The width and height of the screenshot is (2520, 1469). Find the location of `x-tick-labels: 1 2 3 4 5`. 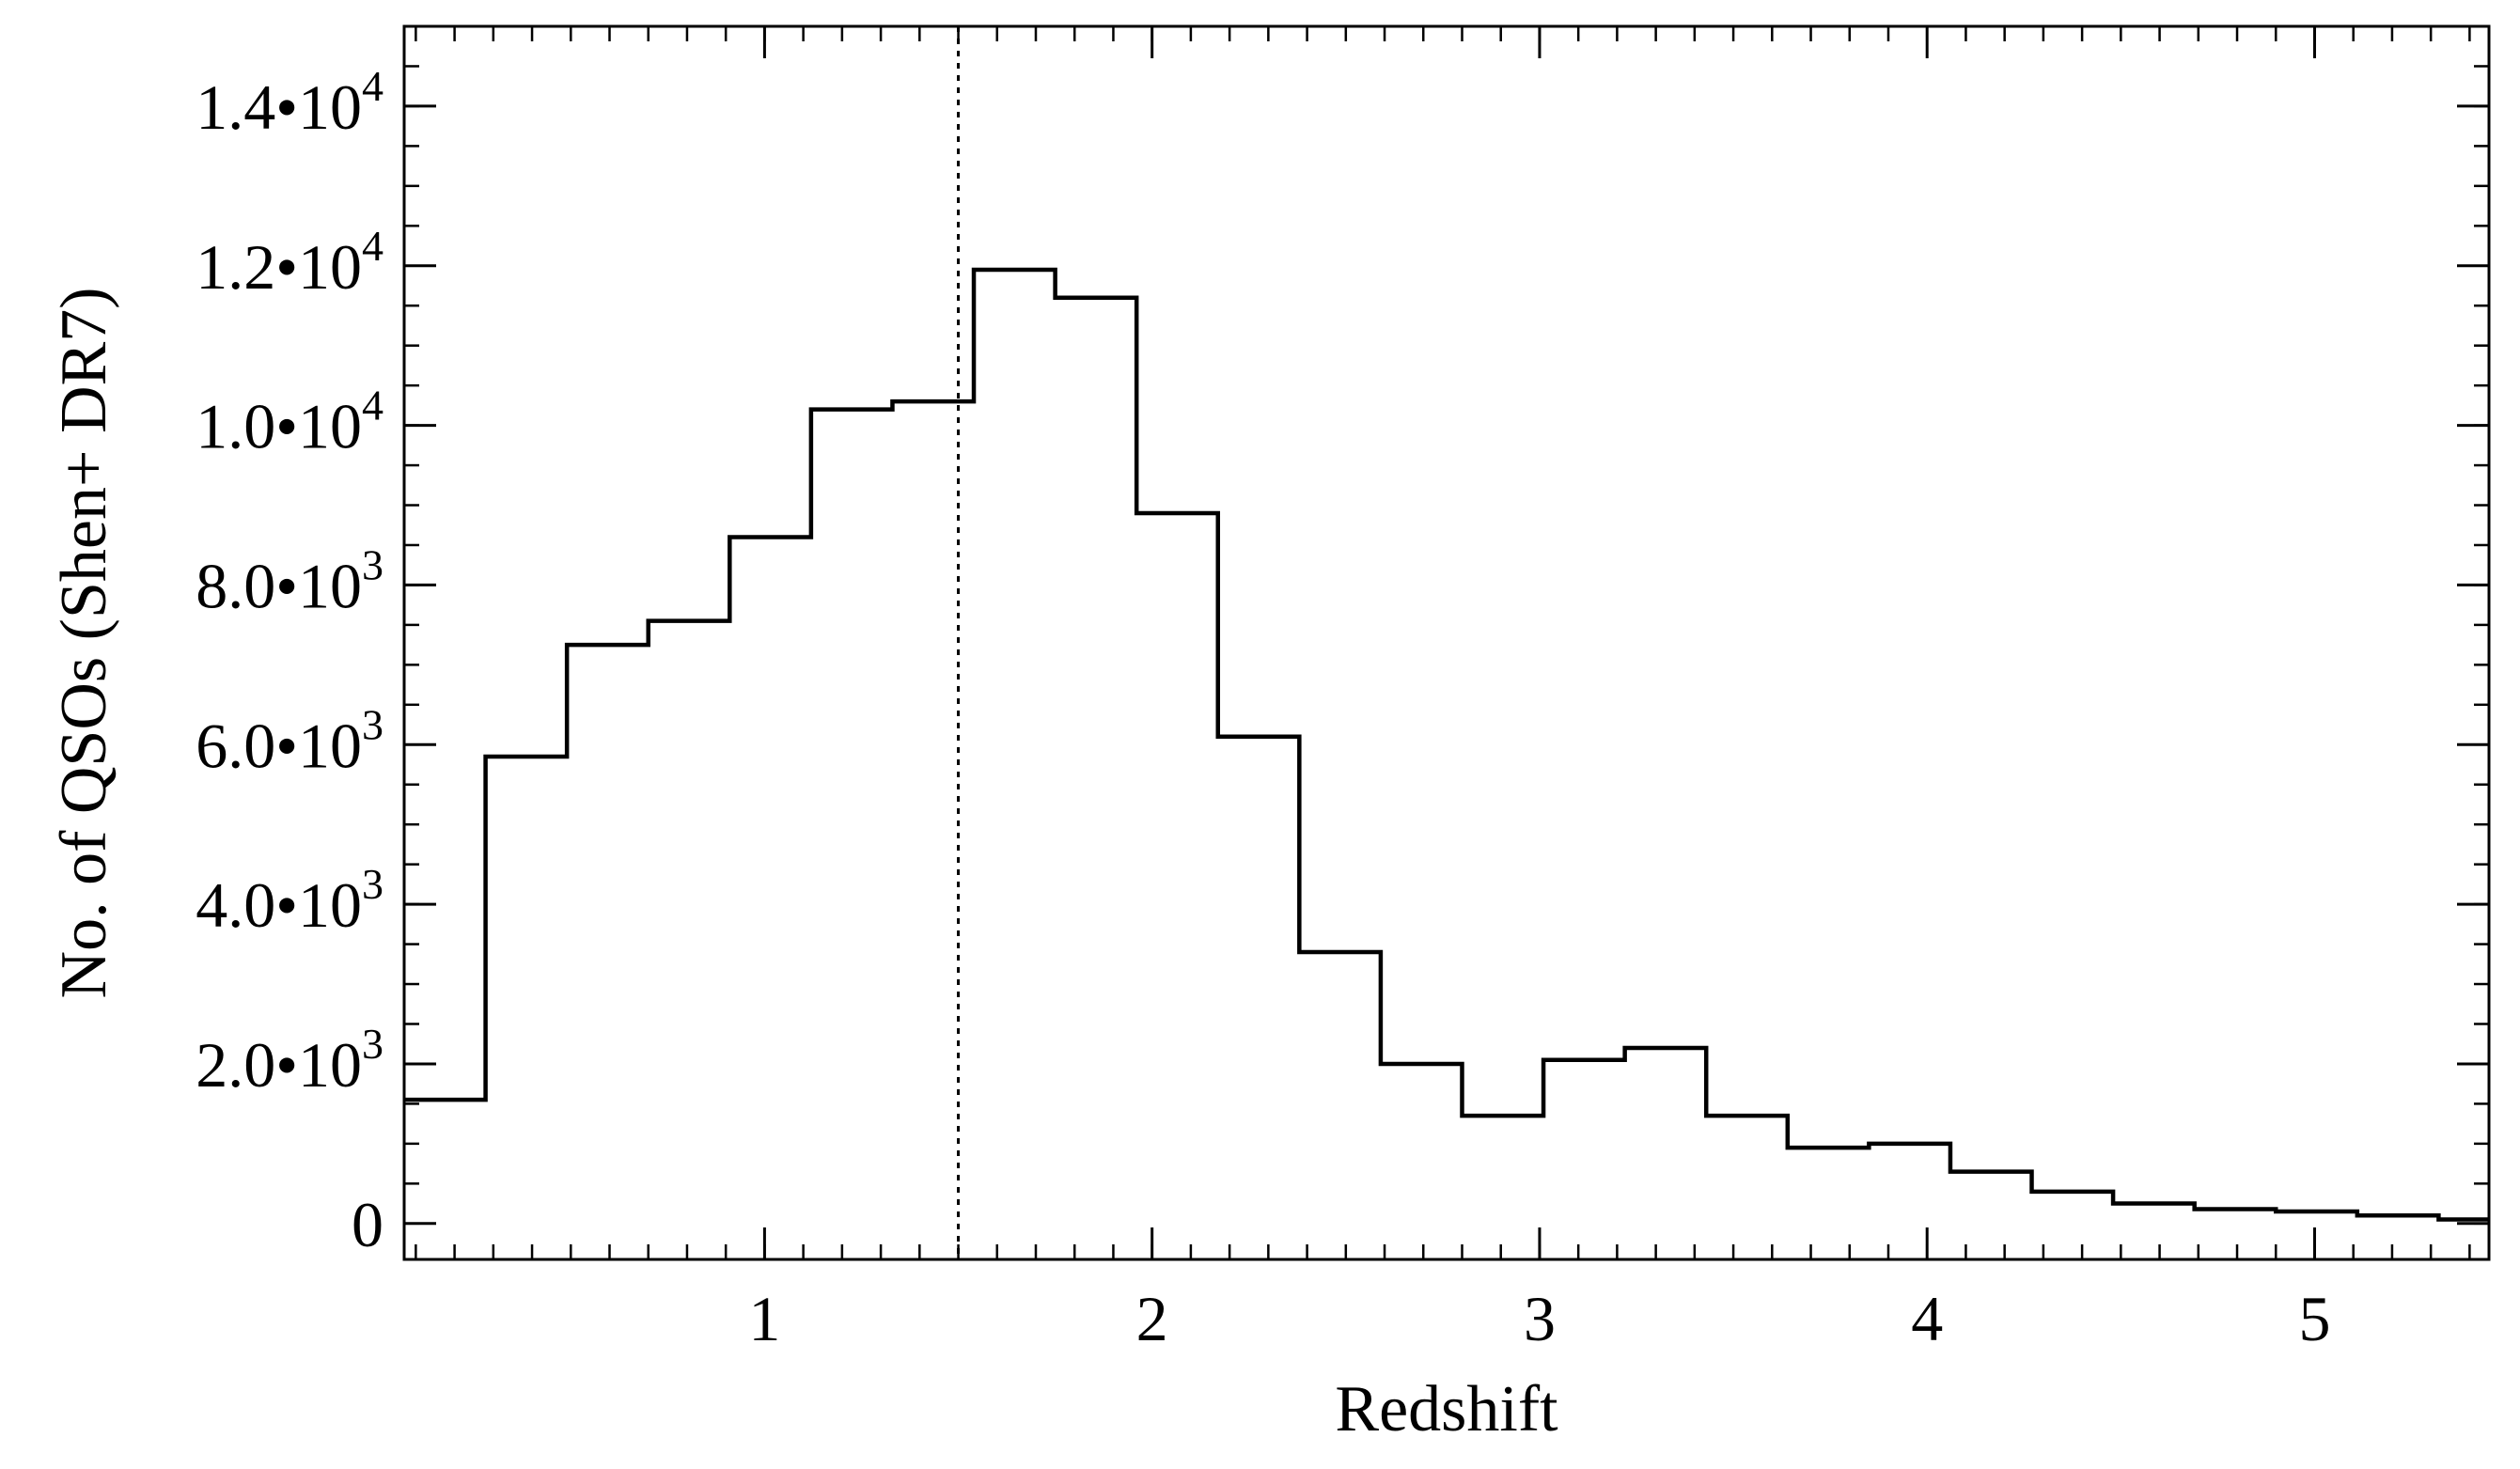

x-tick-labels: 1 2 3 4 5 is located at coordinates (1539, 1318).